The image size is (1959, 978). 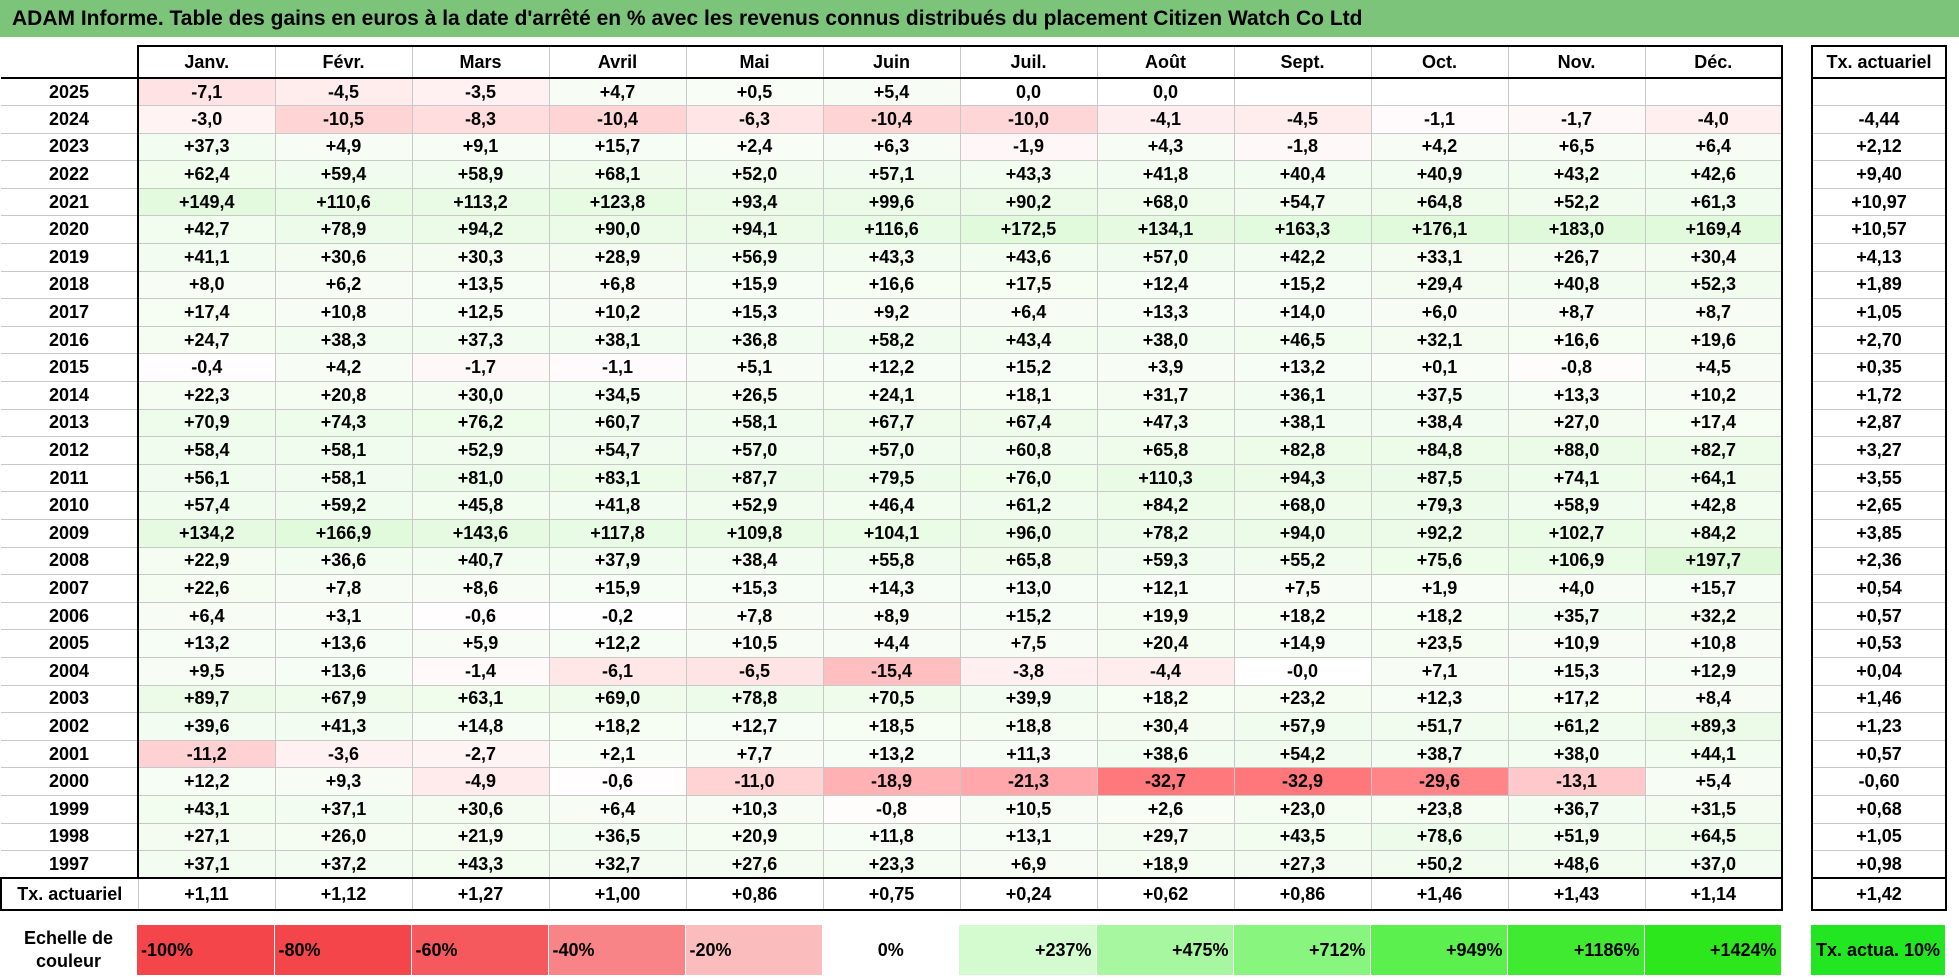 I want to click on value-cell: +36,1, so click(x=1302, y=395).